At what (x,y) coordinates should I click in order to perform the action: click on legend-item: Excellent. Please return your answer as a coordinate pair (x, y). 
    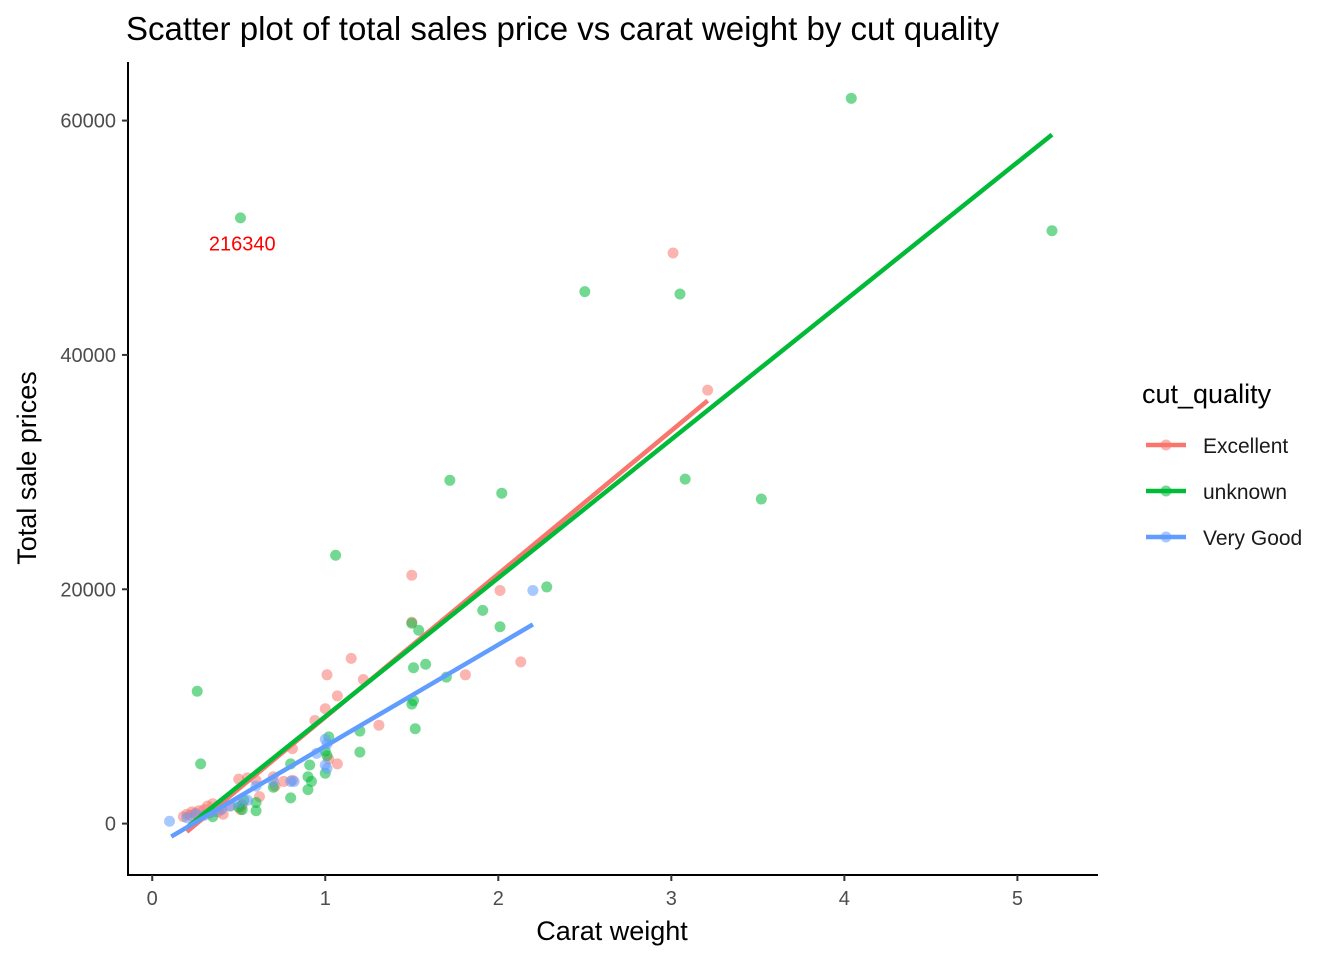
    Looking at the image, I should click on (1217, 446).